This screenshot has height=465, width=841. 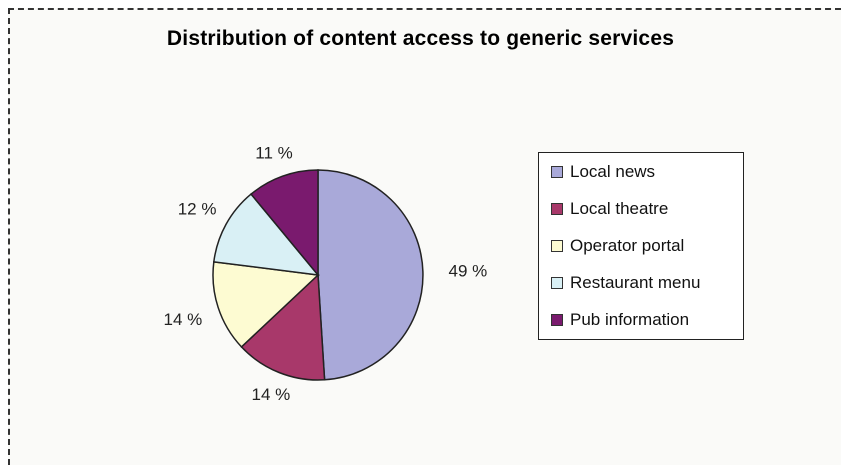 I want to click on pie-slice-restaurant-menu, so click(x=266, y=234).